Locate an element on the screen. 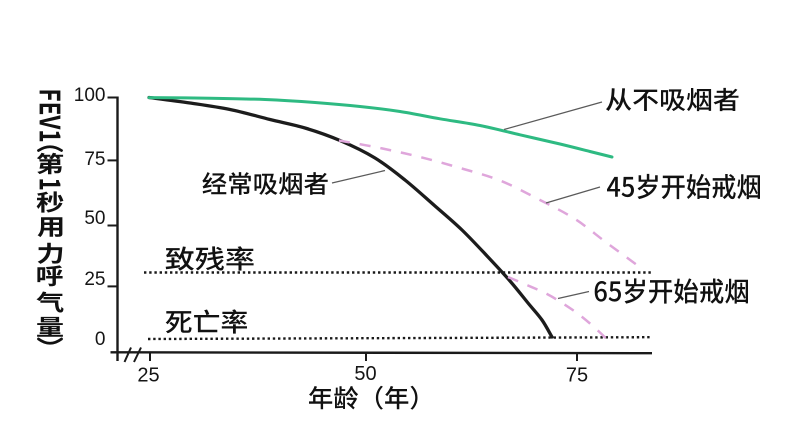 Image resolution: width=793 pixels, height=439 pixels. svg-text: 100 is located at coordinates (90, 95).